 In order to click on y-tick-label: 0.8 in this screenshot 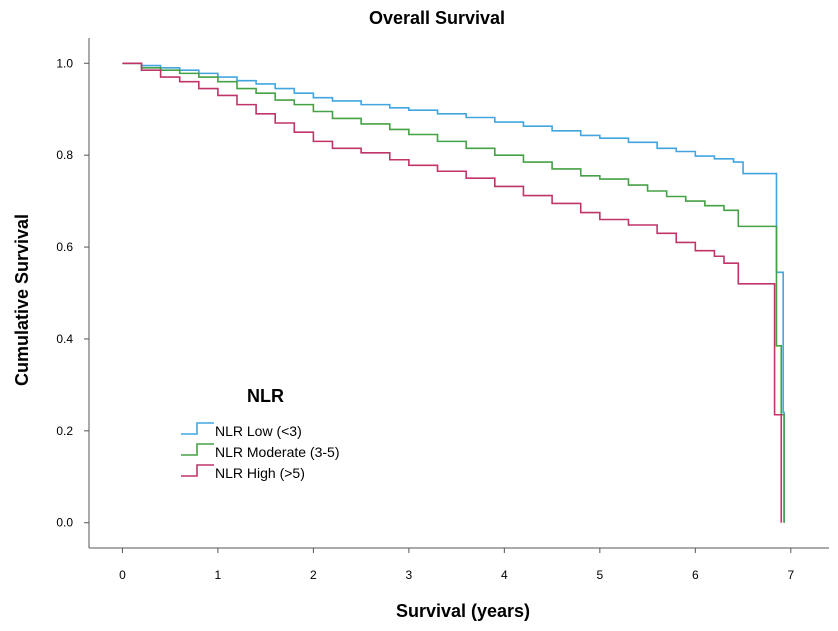, I will do `click(64, 155)`.